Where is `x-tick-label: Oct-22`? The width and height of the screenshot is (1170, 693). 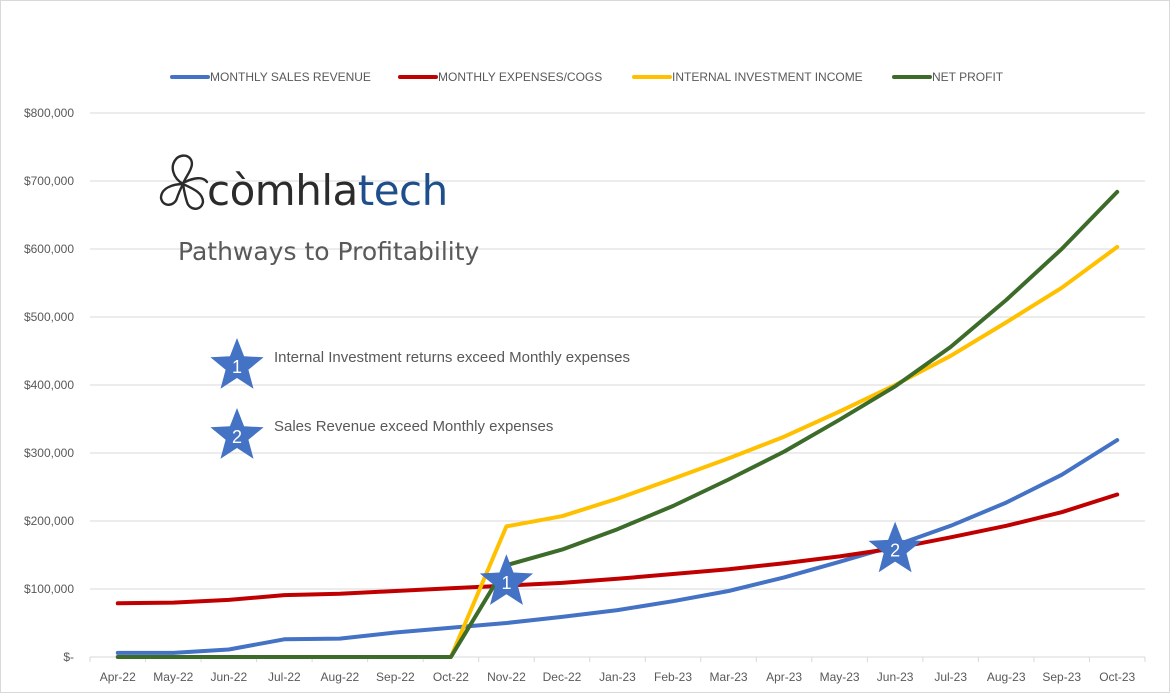 x-tick-label: Oct-22 is located at coordinates (451, 677).